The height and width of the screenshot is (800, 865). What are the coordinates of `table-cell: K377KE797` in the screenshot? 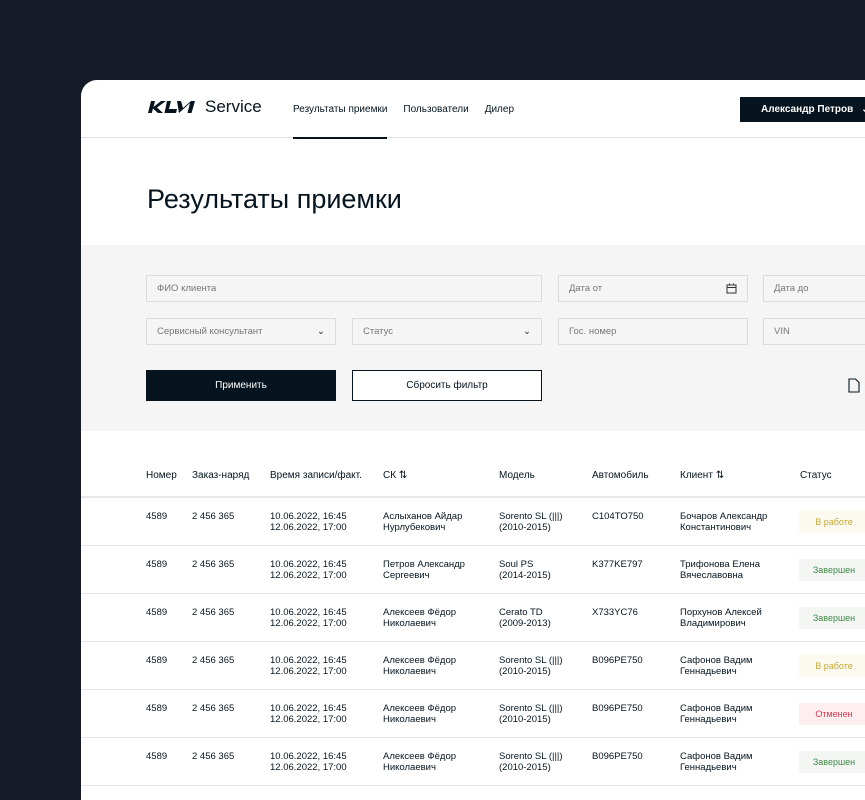 It's located at (617, 564).